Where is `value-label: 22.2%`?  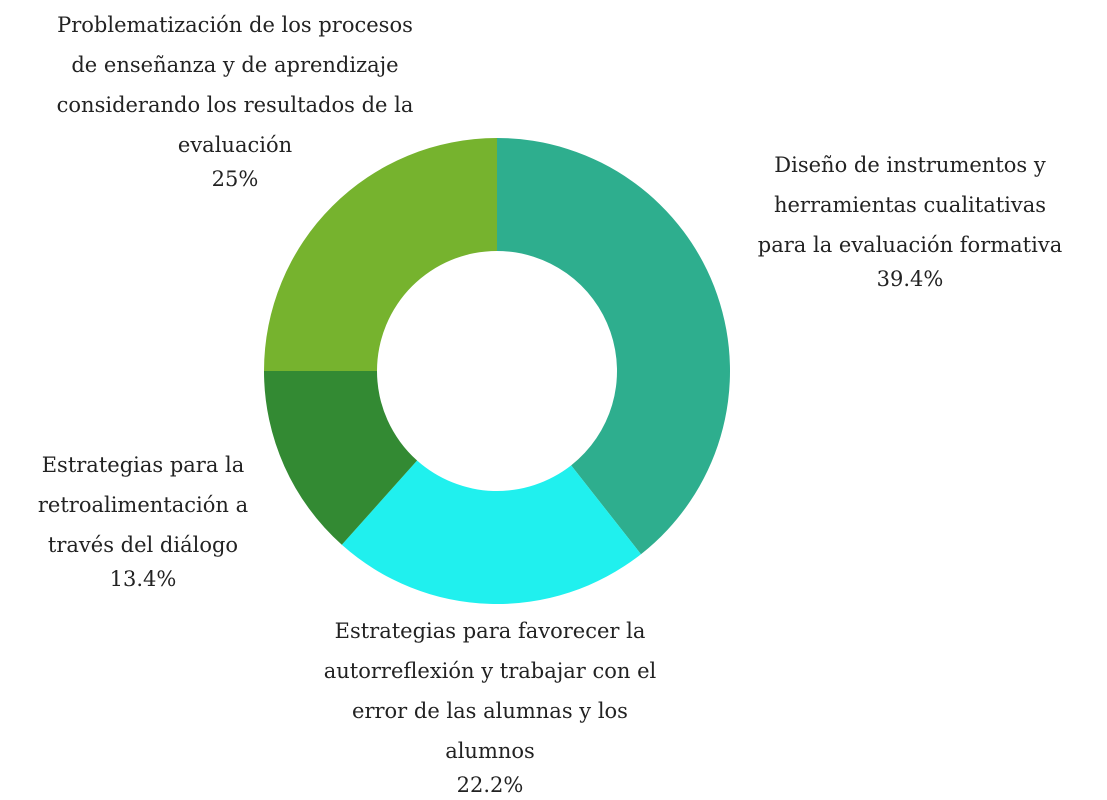
value-label: 22.2% is located at coordinates (490, 785).